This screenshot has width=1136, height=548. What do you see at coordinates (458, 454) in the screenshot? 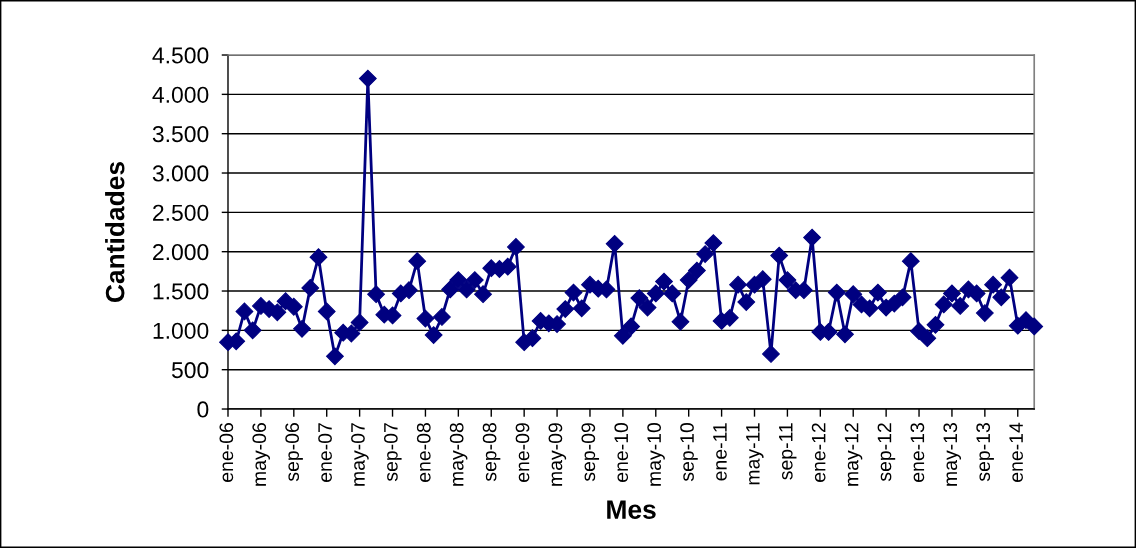
I see `x-tick-label: may-08` at bounding box center [458, 454].